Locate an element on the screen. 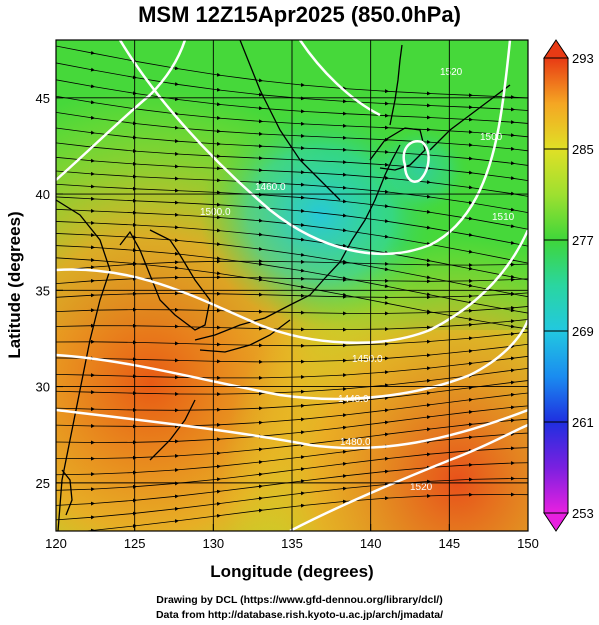  contour-label: 1440.0 is located at coordinates (353, 399).